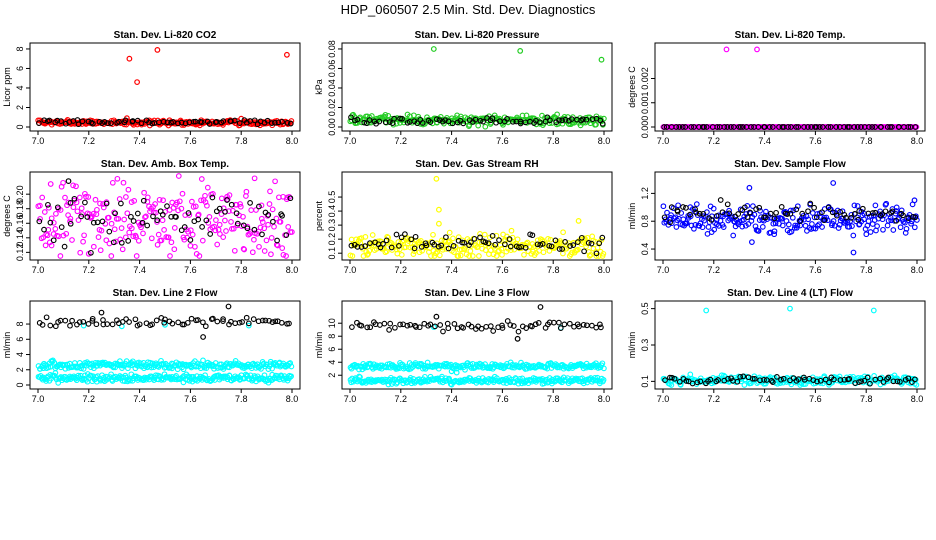 This screenshot has width=936, height=540. Describe the element at coordinates (165, 164) in the screenshot. I see `panel-4-title: Stan. Dev. Amb. Box Temp.` at that location.